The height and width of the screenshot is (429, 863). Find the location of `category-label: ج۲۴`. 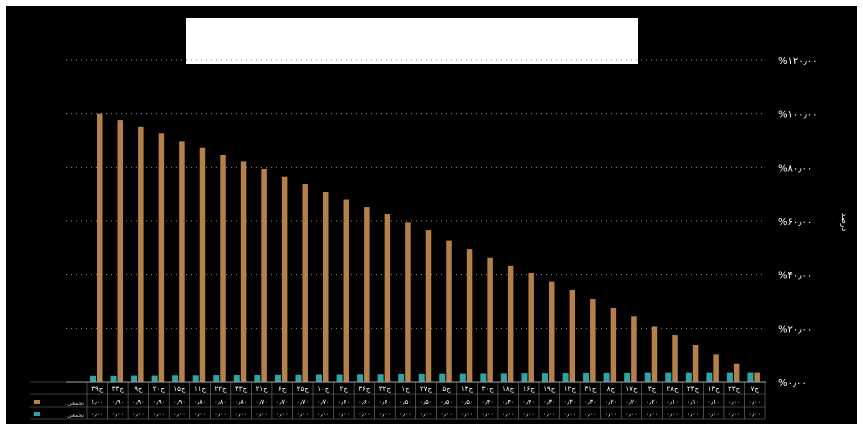

category-label: ج۲۴ is located at coordinates (693, 389).